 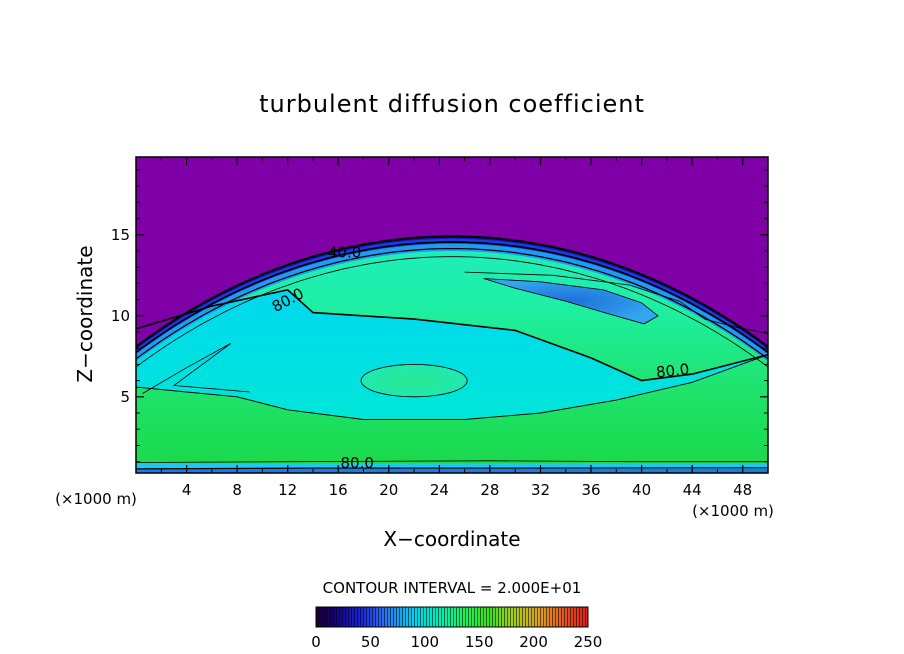 What do you see at coordinates (456, 642) in the screenshot?
I see `colorbar-labels: 0 50 100 150 200 250` at bounding box center [456, 642].